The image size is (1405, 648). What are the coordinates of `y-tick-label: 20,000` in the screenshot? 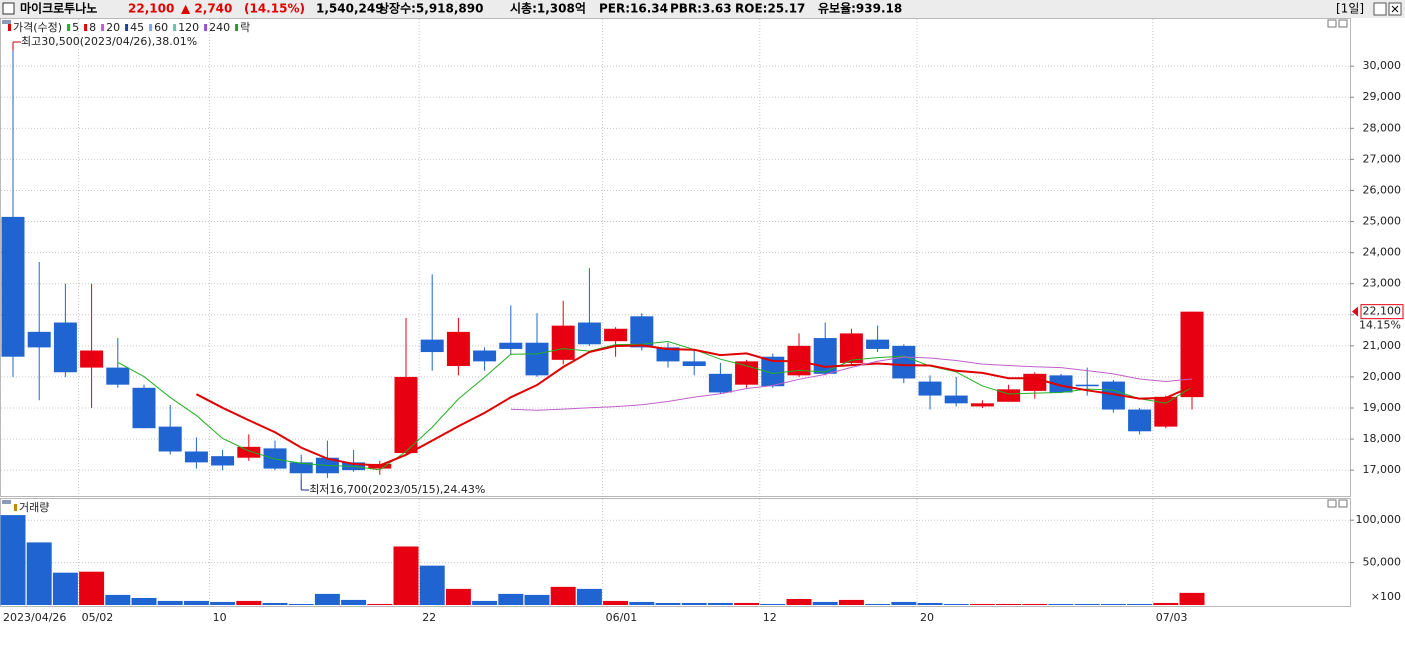 It's located at (1382, 376).